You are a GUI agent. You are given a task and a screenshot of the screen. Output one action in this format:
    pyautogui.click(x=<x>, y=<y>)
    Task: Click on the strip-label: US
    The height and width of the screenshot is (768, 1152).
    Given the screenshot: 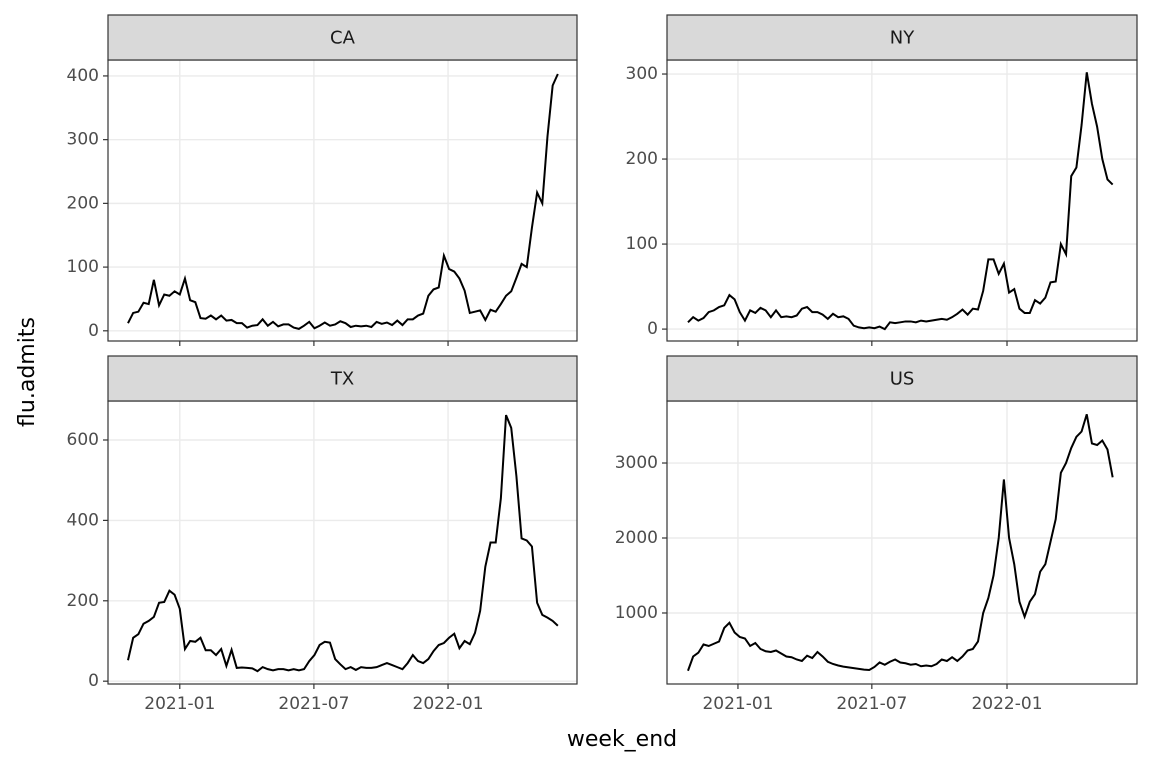 What is the action you would take?
    pyautogui.click(x=902, y=379)
    